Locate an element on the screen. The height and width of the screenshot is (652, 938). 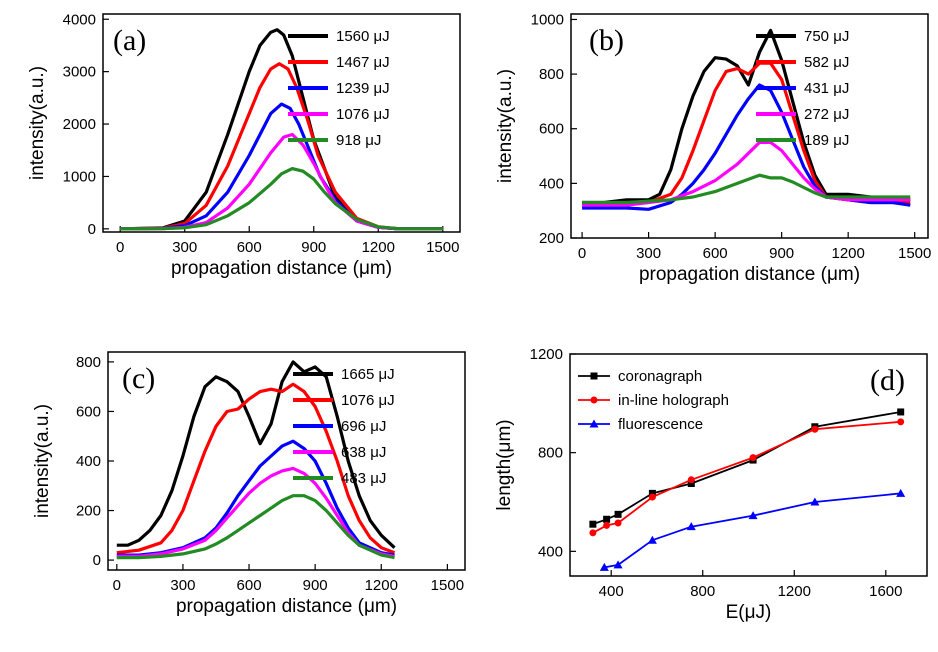
y-tick-label: 1200 is located at coordinates (546, 354).